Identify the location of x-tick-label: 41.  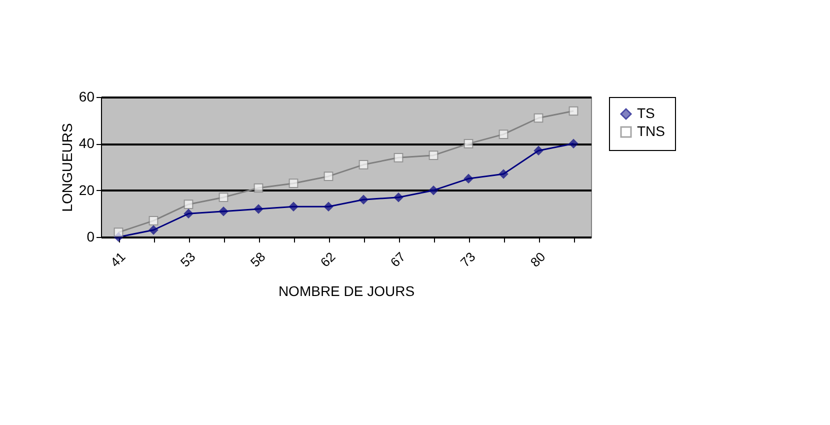
(117, 259).